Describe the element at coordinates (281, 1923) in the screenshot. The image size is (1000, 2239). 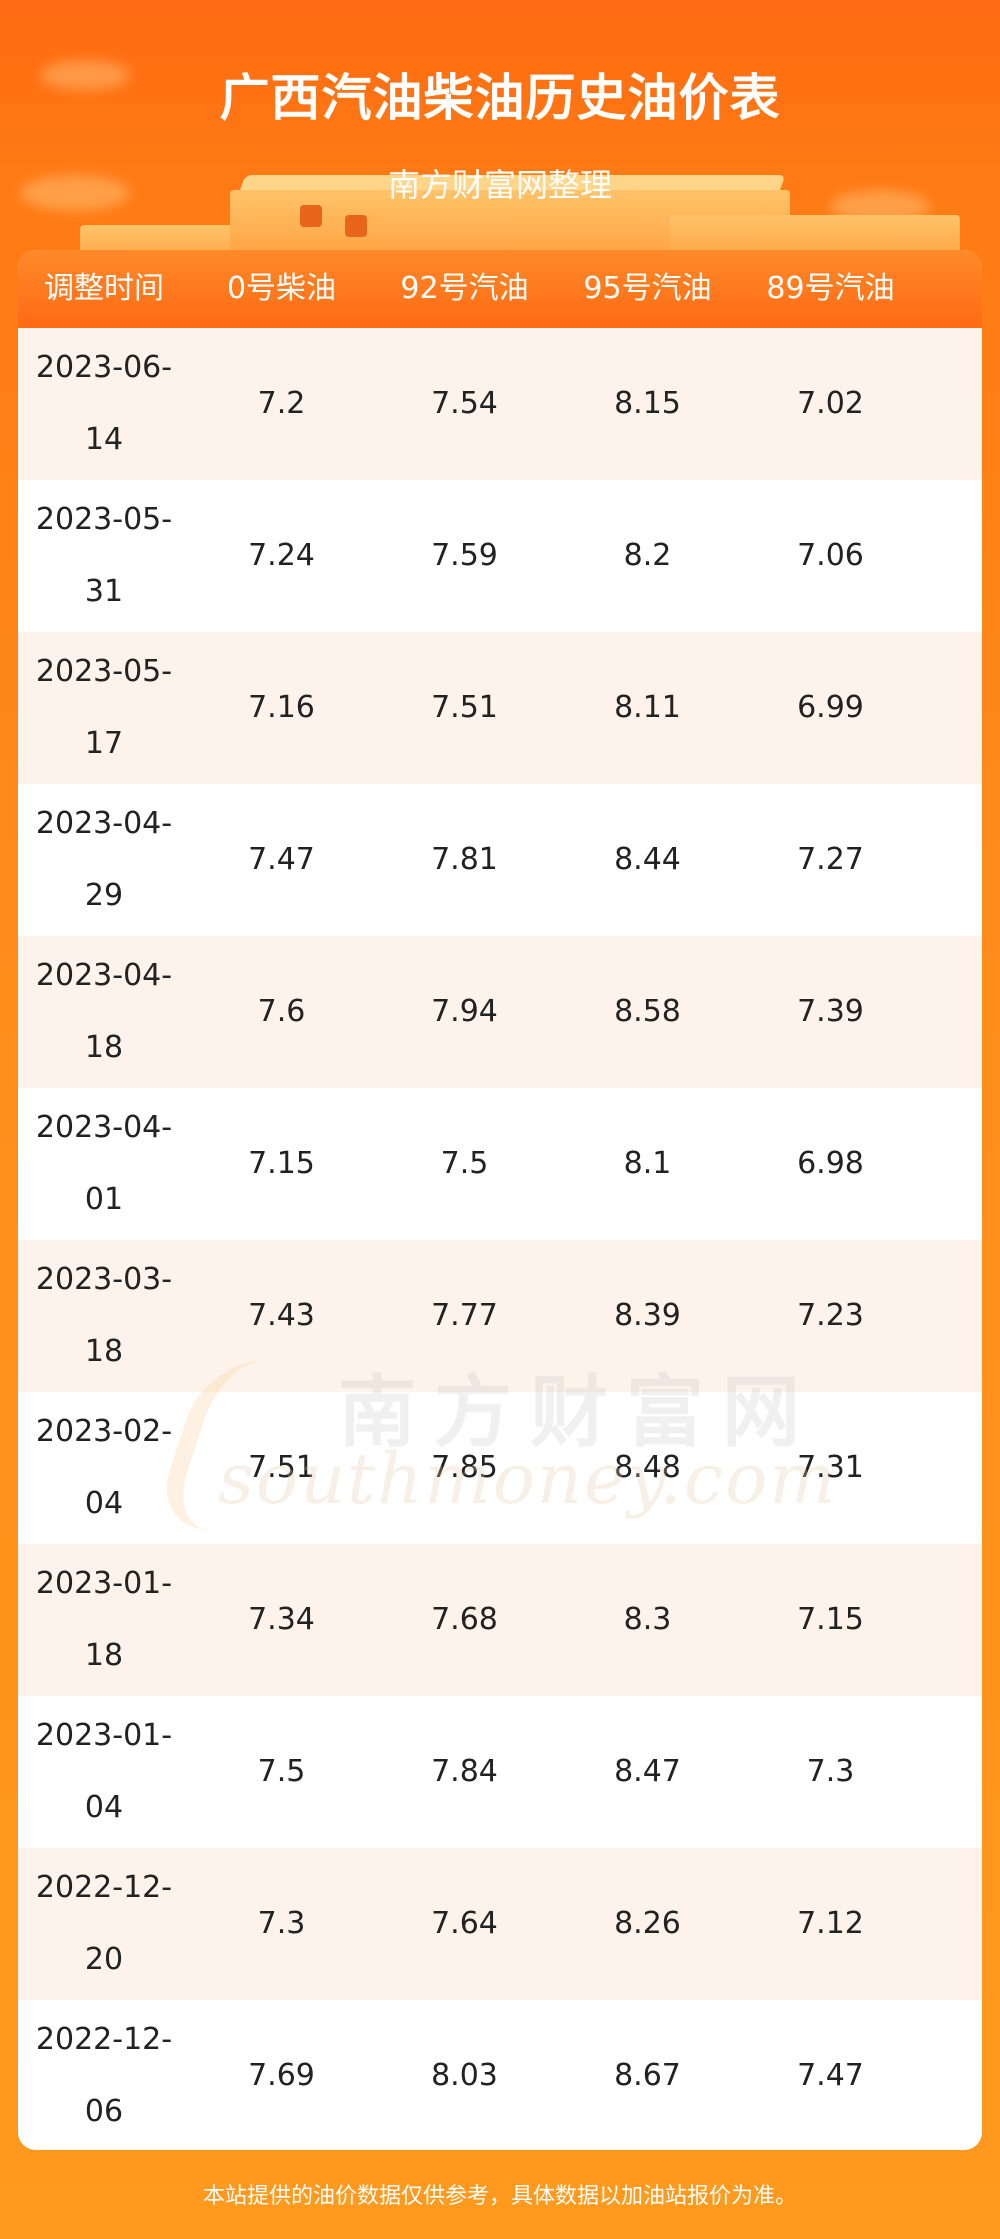
I see `cell-diesel-0: 7.3` at that location.